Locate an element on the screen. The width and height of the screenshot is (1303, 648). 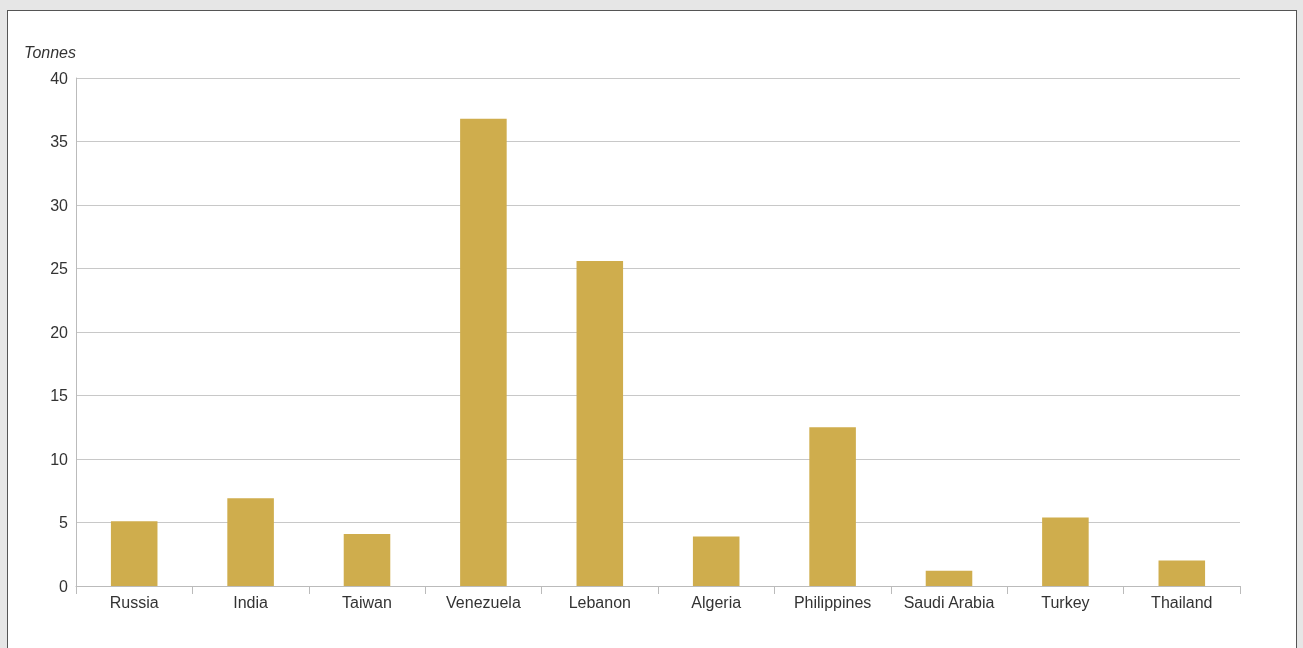
y-tick-label: 40 is located at coordinates (59, 78).